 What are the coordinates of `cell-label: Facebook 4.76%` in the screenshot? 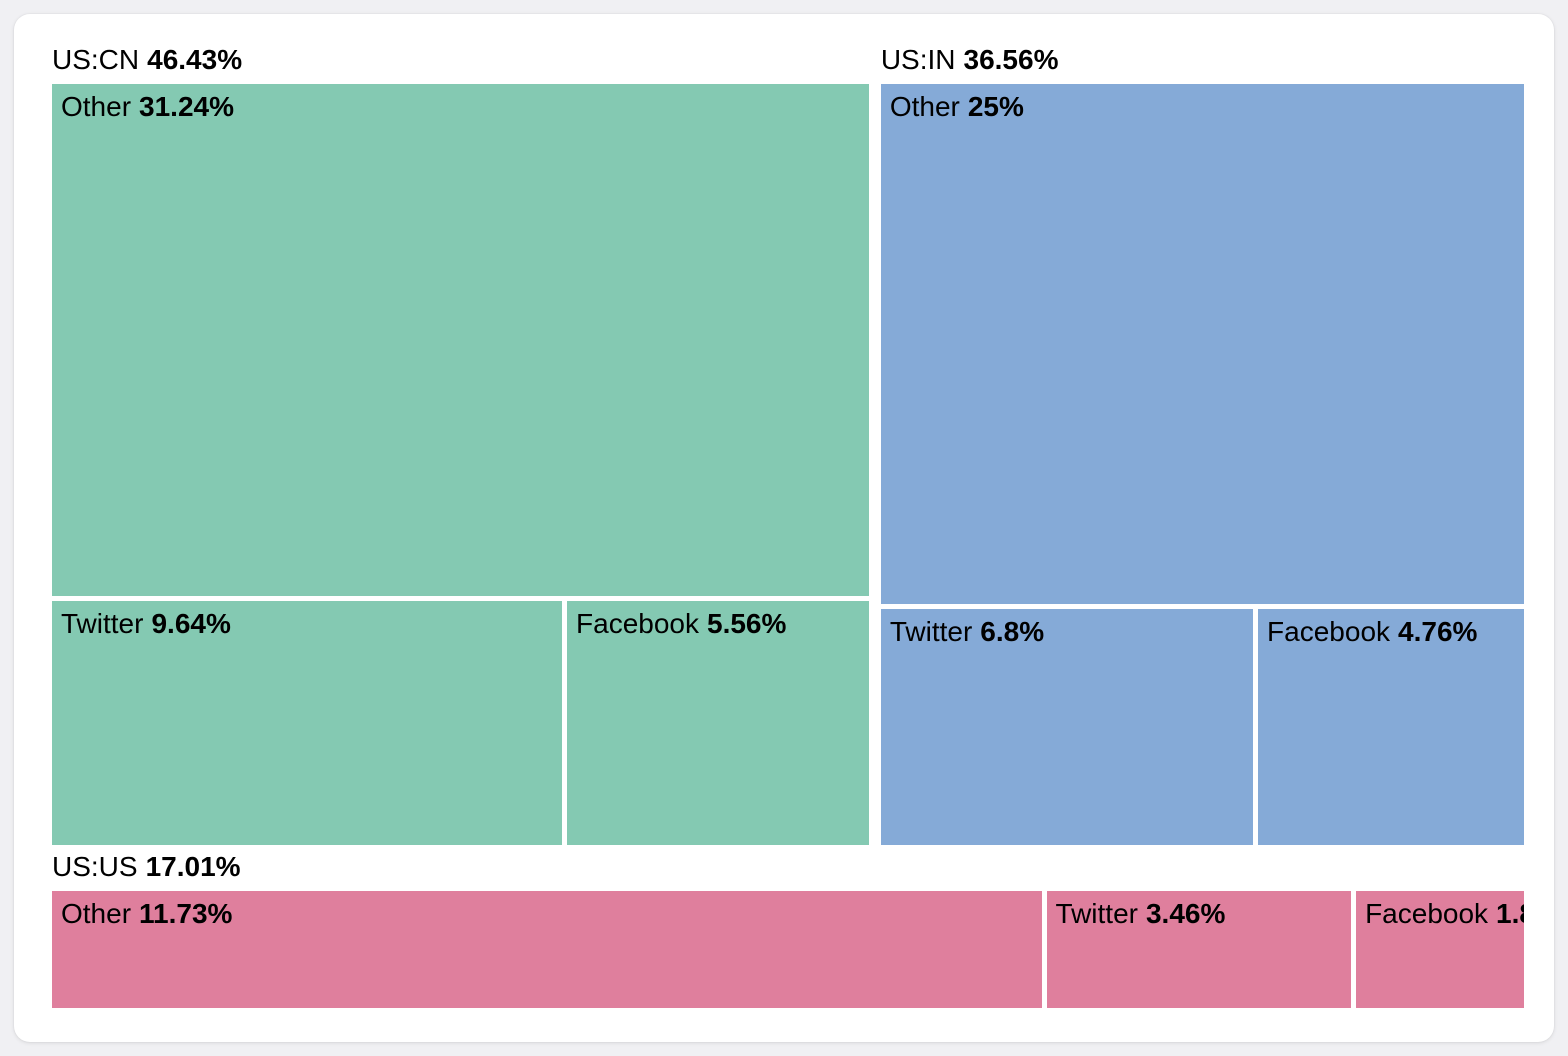 It's located at (1372, 631).